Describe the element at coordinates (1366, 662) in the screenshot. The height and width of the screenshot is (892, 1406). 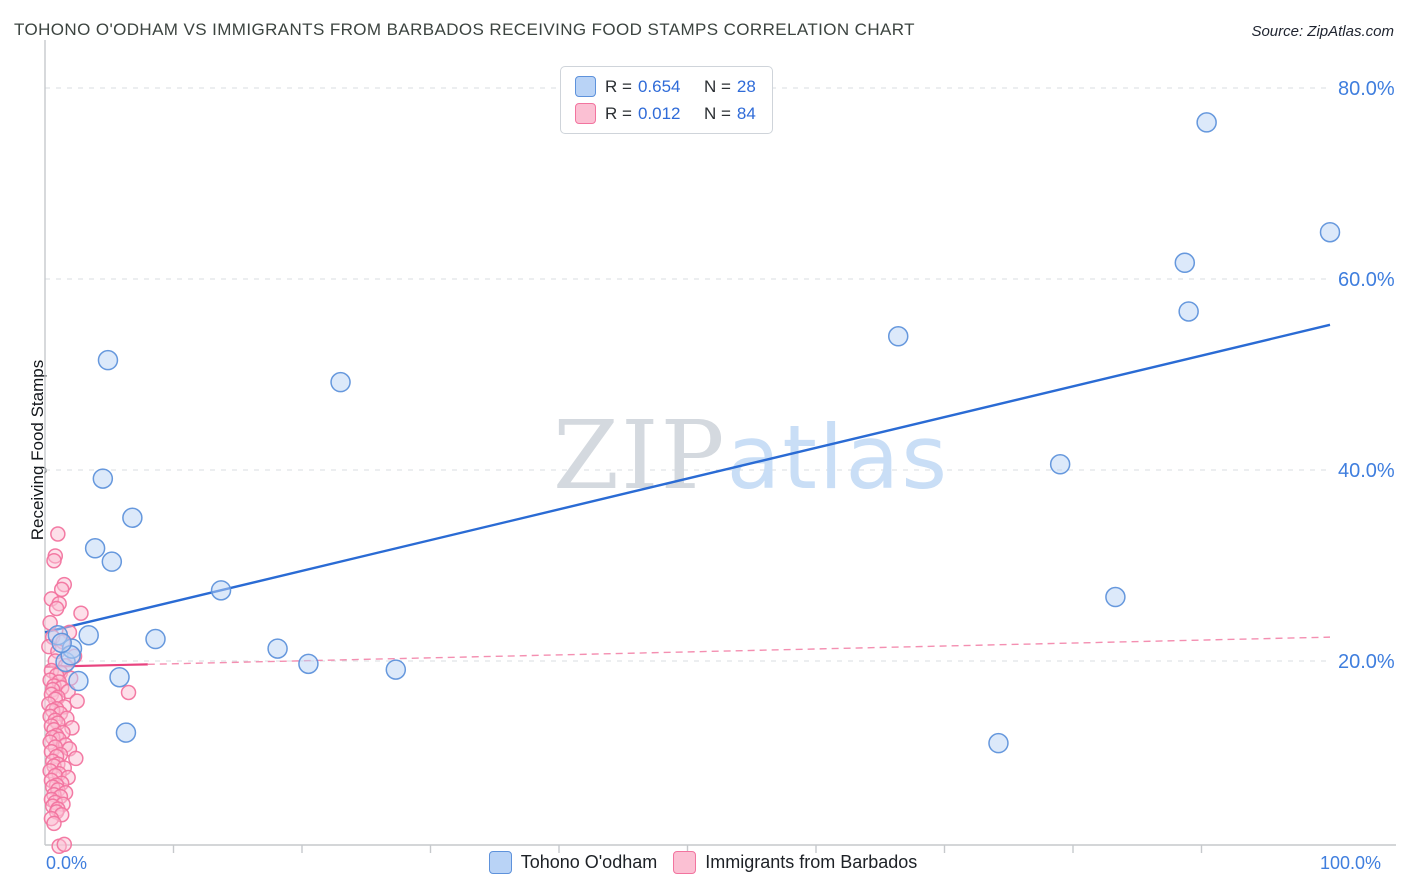
I see `y-tick-label: 20.0%` at that location.